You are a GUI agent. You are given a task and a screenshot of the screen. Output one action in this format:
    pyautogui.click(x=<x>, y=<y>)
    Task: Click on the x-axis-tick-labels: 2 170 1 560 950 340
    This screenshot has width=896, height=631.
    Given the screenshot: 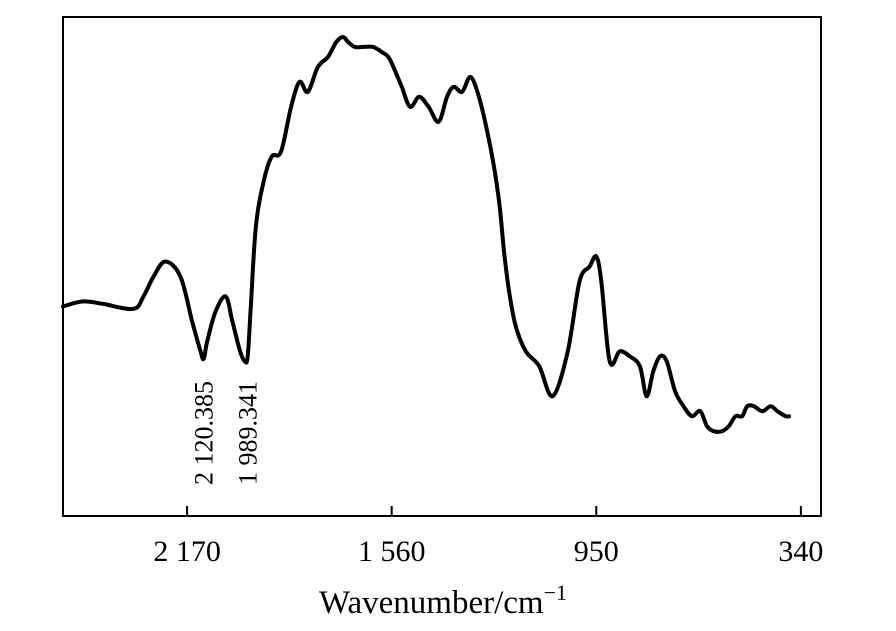 What is the action you would take?
    pyautogui.click(x=488, y=551)
    